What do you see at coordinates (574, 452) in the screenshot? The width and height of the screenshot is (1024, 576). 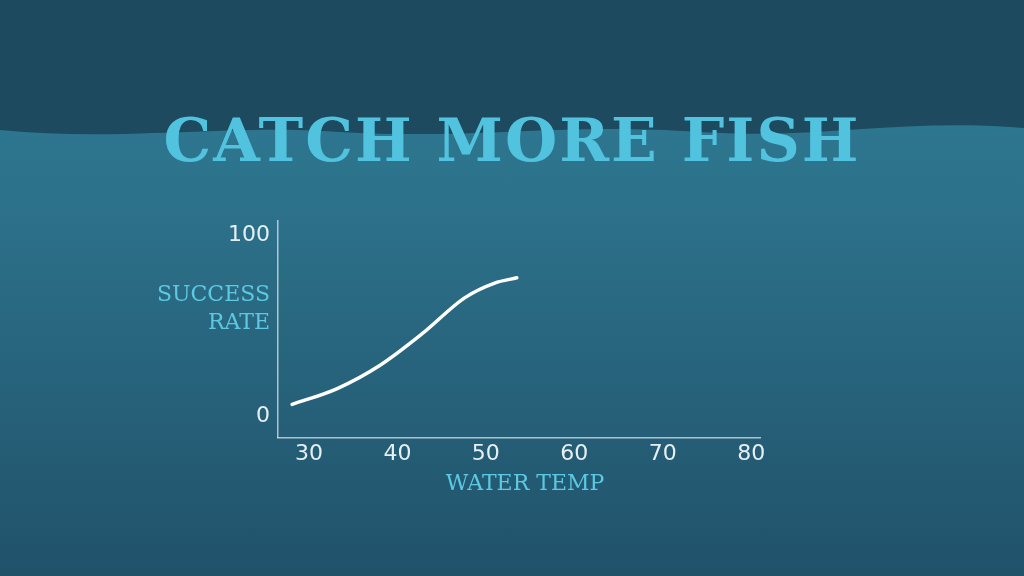 I see `x-tick-label: 60` at bounding box center [574, 452].